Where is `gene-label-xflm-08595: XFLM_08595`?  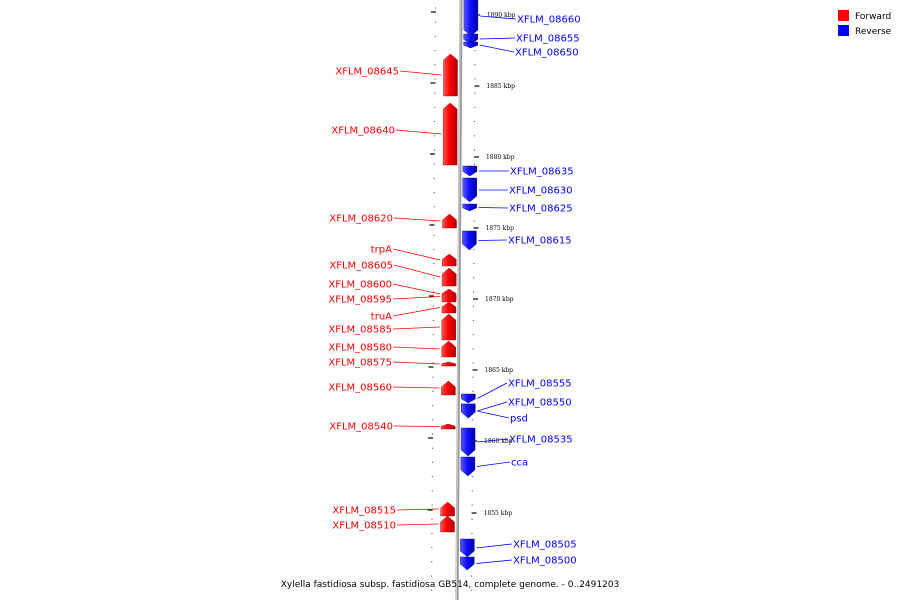 gene-label-xflm-08595: XFLM_08595 is located at coordinates (360, 300).